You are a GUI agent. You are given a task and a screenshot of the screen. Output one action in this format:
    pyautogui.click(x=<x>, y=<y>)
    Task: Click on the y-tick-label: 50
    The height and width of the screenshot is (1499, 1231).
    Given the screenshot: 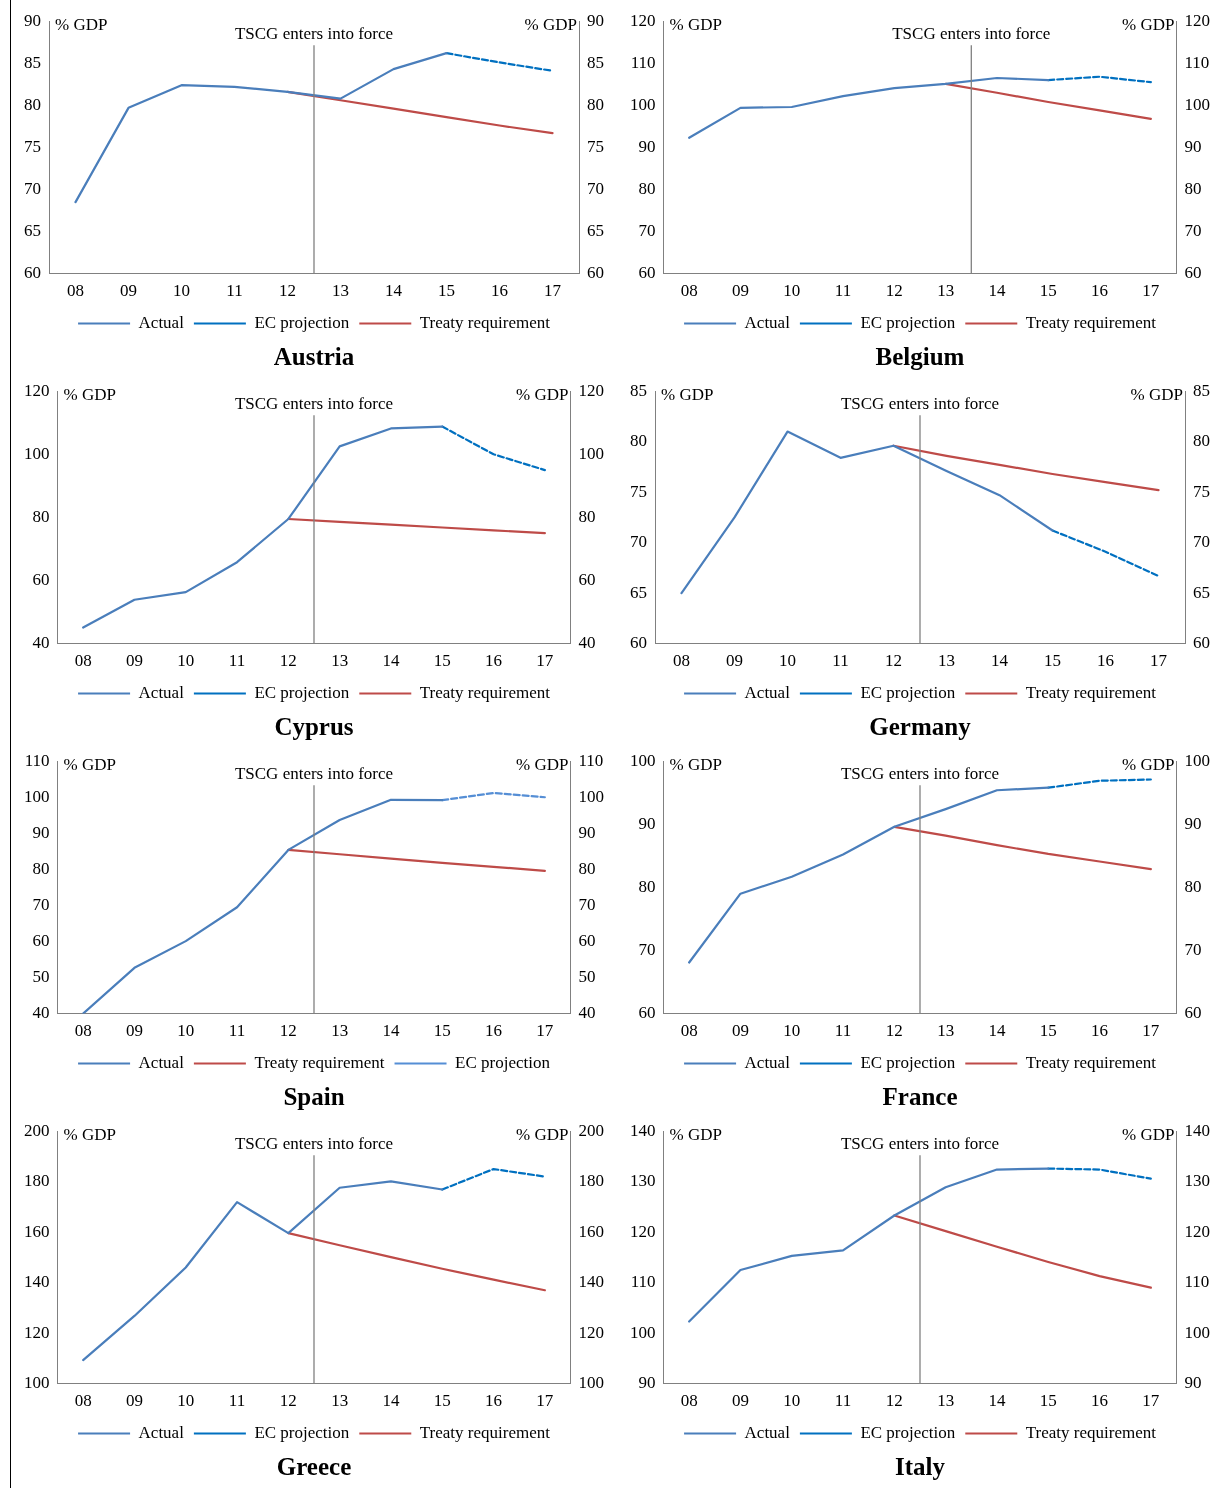 What is the action you would take?
    pyautogui.click(x=41, y=977)
    